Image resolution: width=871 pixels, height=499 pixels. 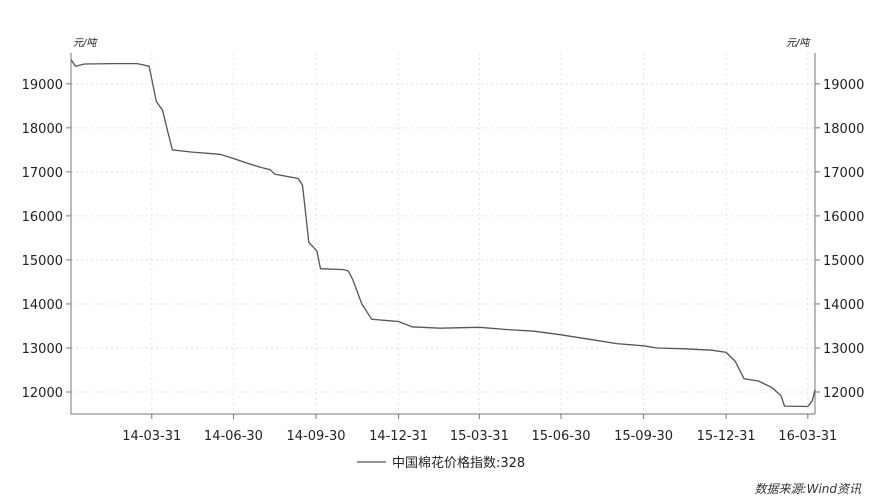 What do you see at coordinates (843, 85) in the screenshot?
I see `y-tick-label-right-19000: 19000` at bounding box center [843, 85].